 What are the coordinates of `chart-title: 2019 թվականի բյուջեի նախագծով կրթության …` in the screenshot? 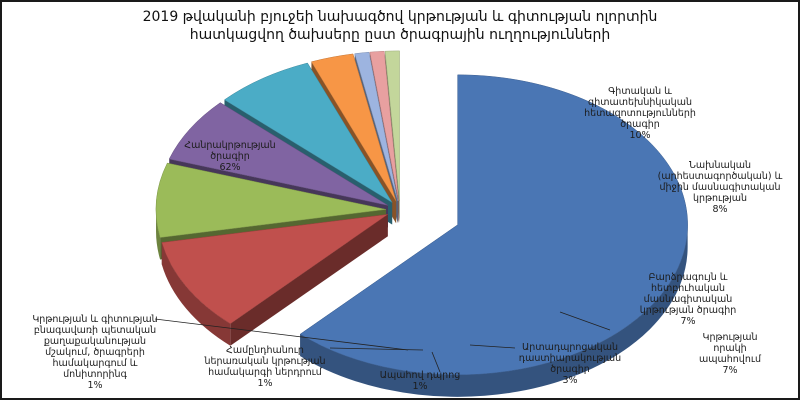 It's located at (400, 26).